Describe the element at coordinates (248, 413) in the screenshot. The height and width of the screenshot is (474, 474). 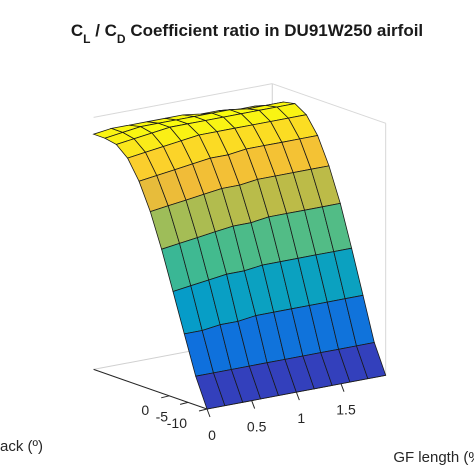
I see `tick-labels: 0 0.5 1 1.5 0 -5-10` at that location.